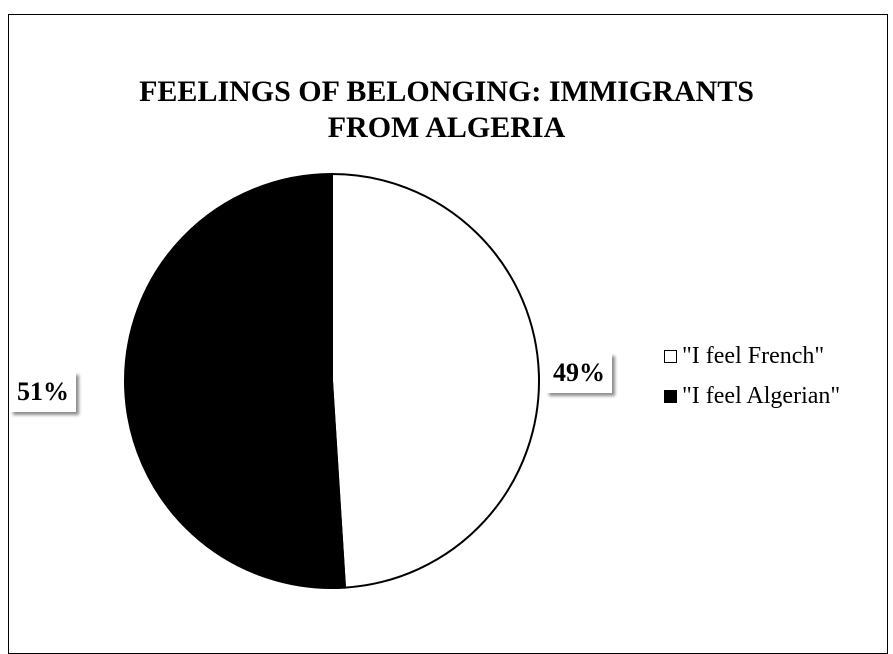  I want to click on legend: "I feel French" "I feel Algerian", so click(752, 380).